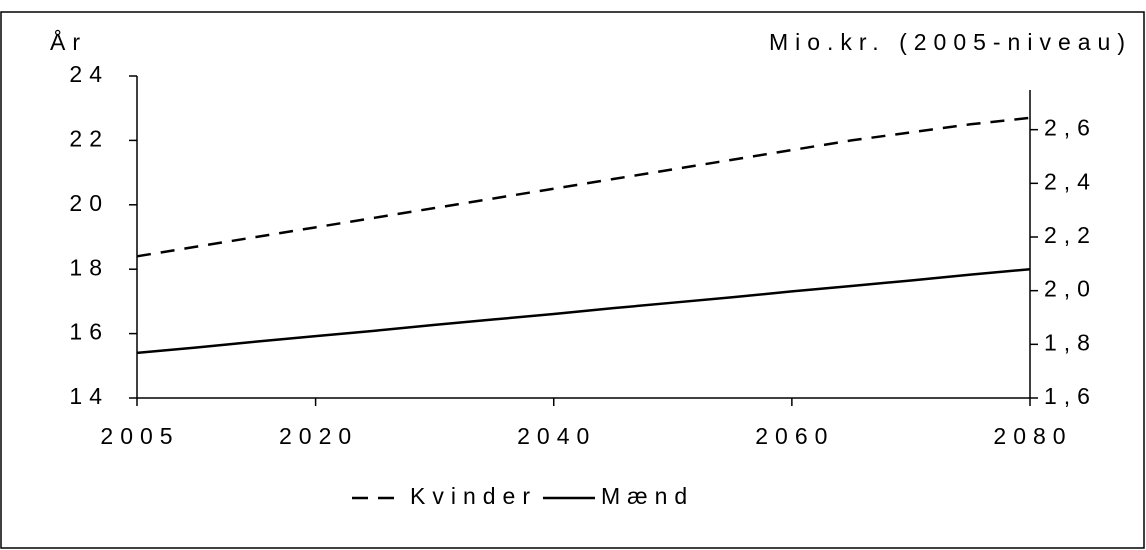  I want to click on y-tick-label: 20, so click(89, 203).